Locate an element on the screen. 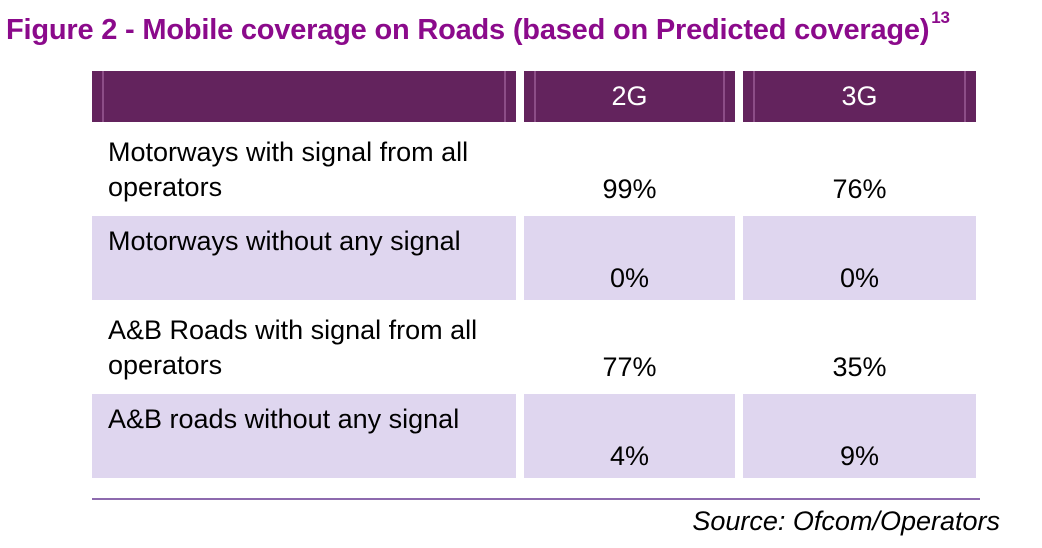 This screenshot has width=1042, height=548. row-label: Motorways with signal from all operators is located at coordinates (288, 169).